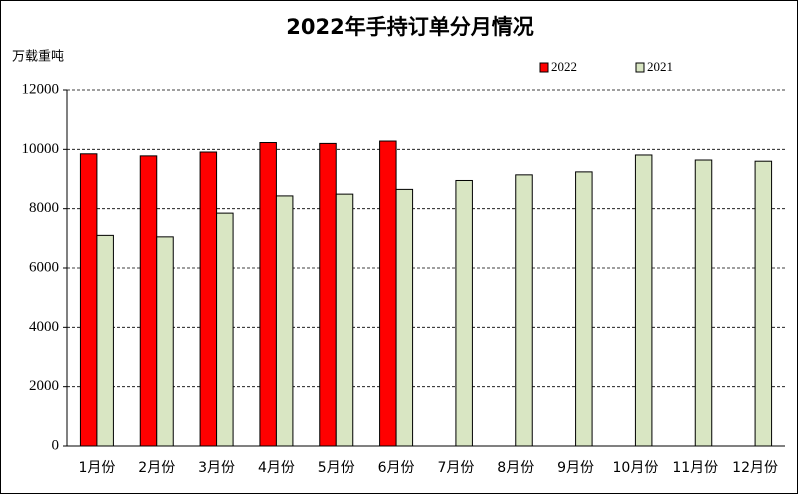 This screenshot has height=494, width=798. Describe the element at coordinates (575, 468) in the screenshot. I see `x-tick-label: 9月份` at that location.